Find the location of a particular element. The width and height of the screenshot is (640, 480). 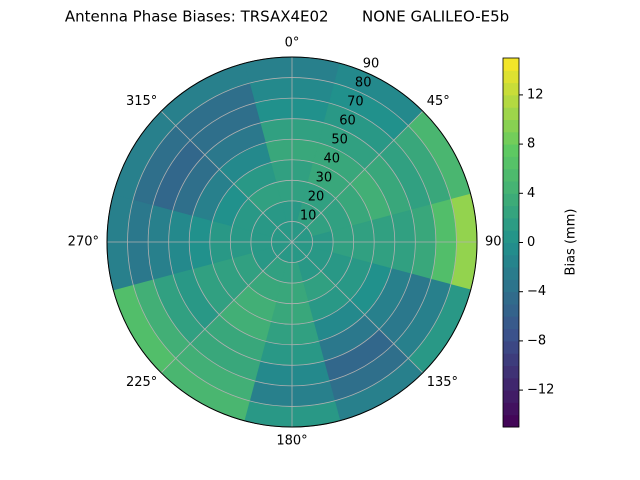

angular-tick-label: 315° is located at coordinates (141, 101).